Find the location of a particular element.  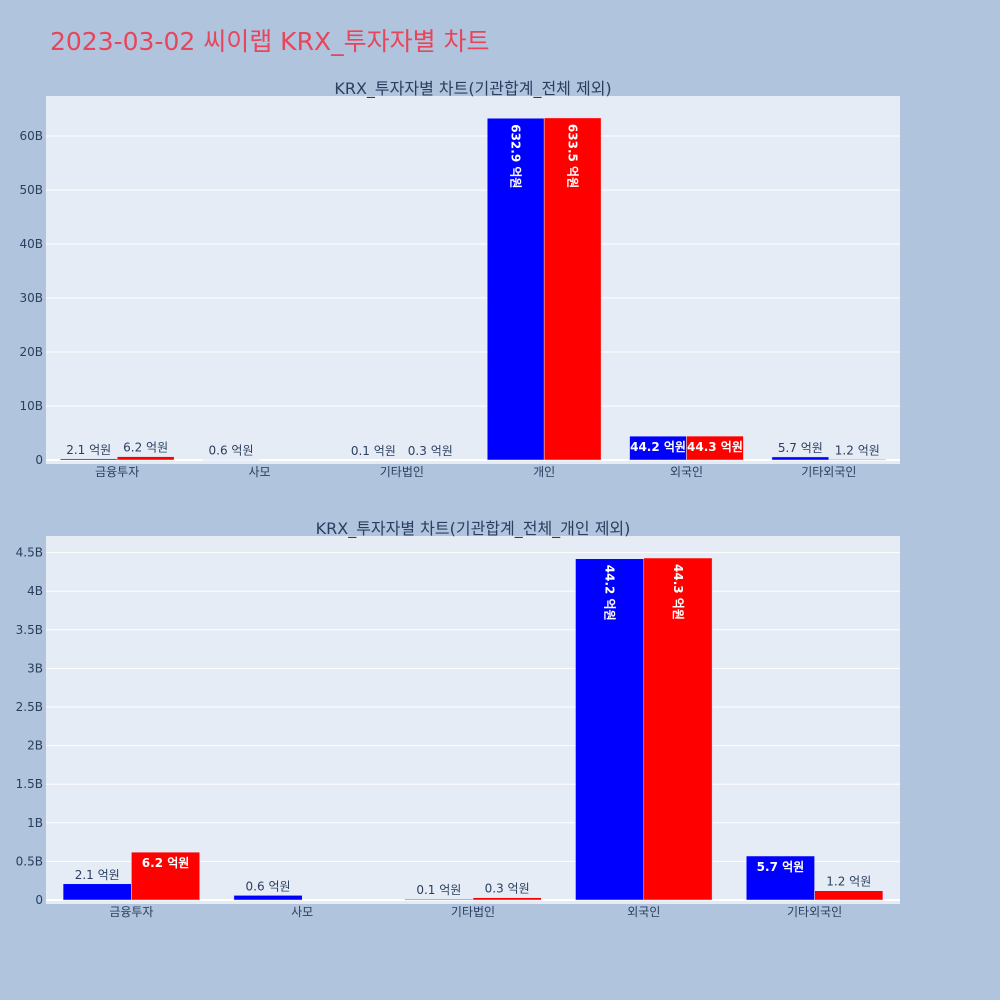

y-tick-label: 3.5B is located at coordinates (29, 630).